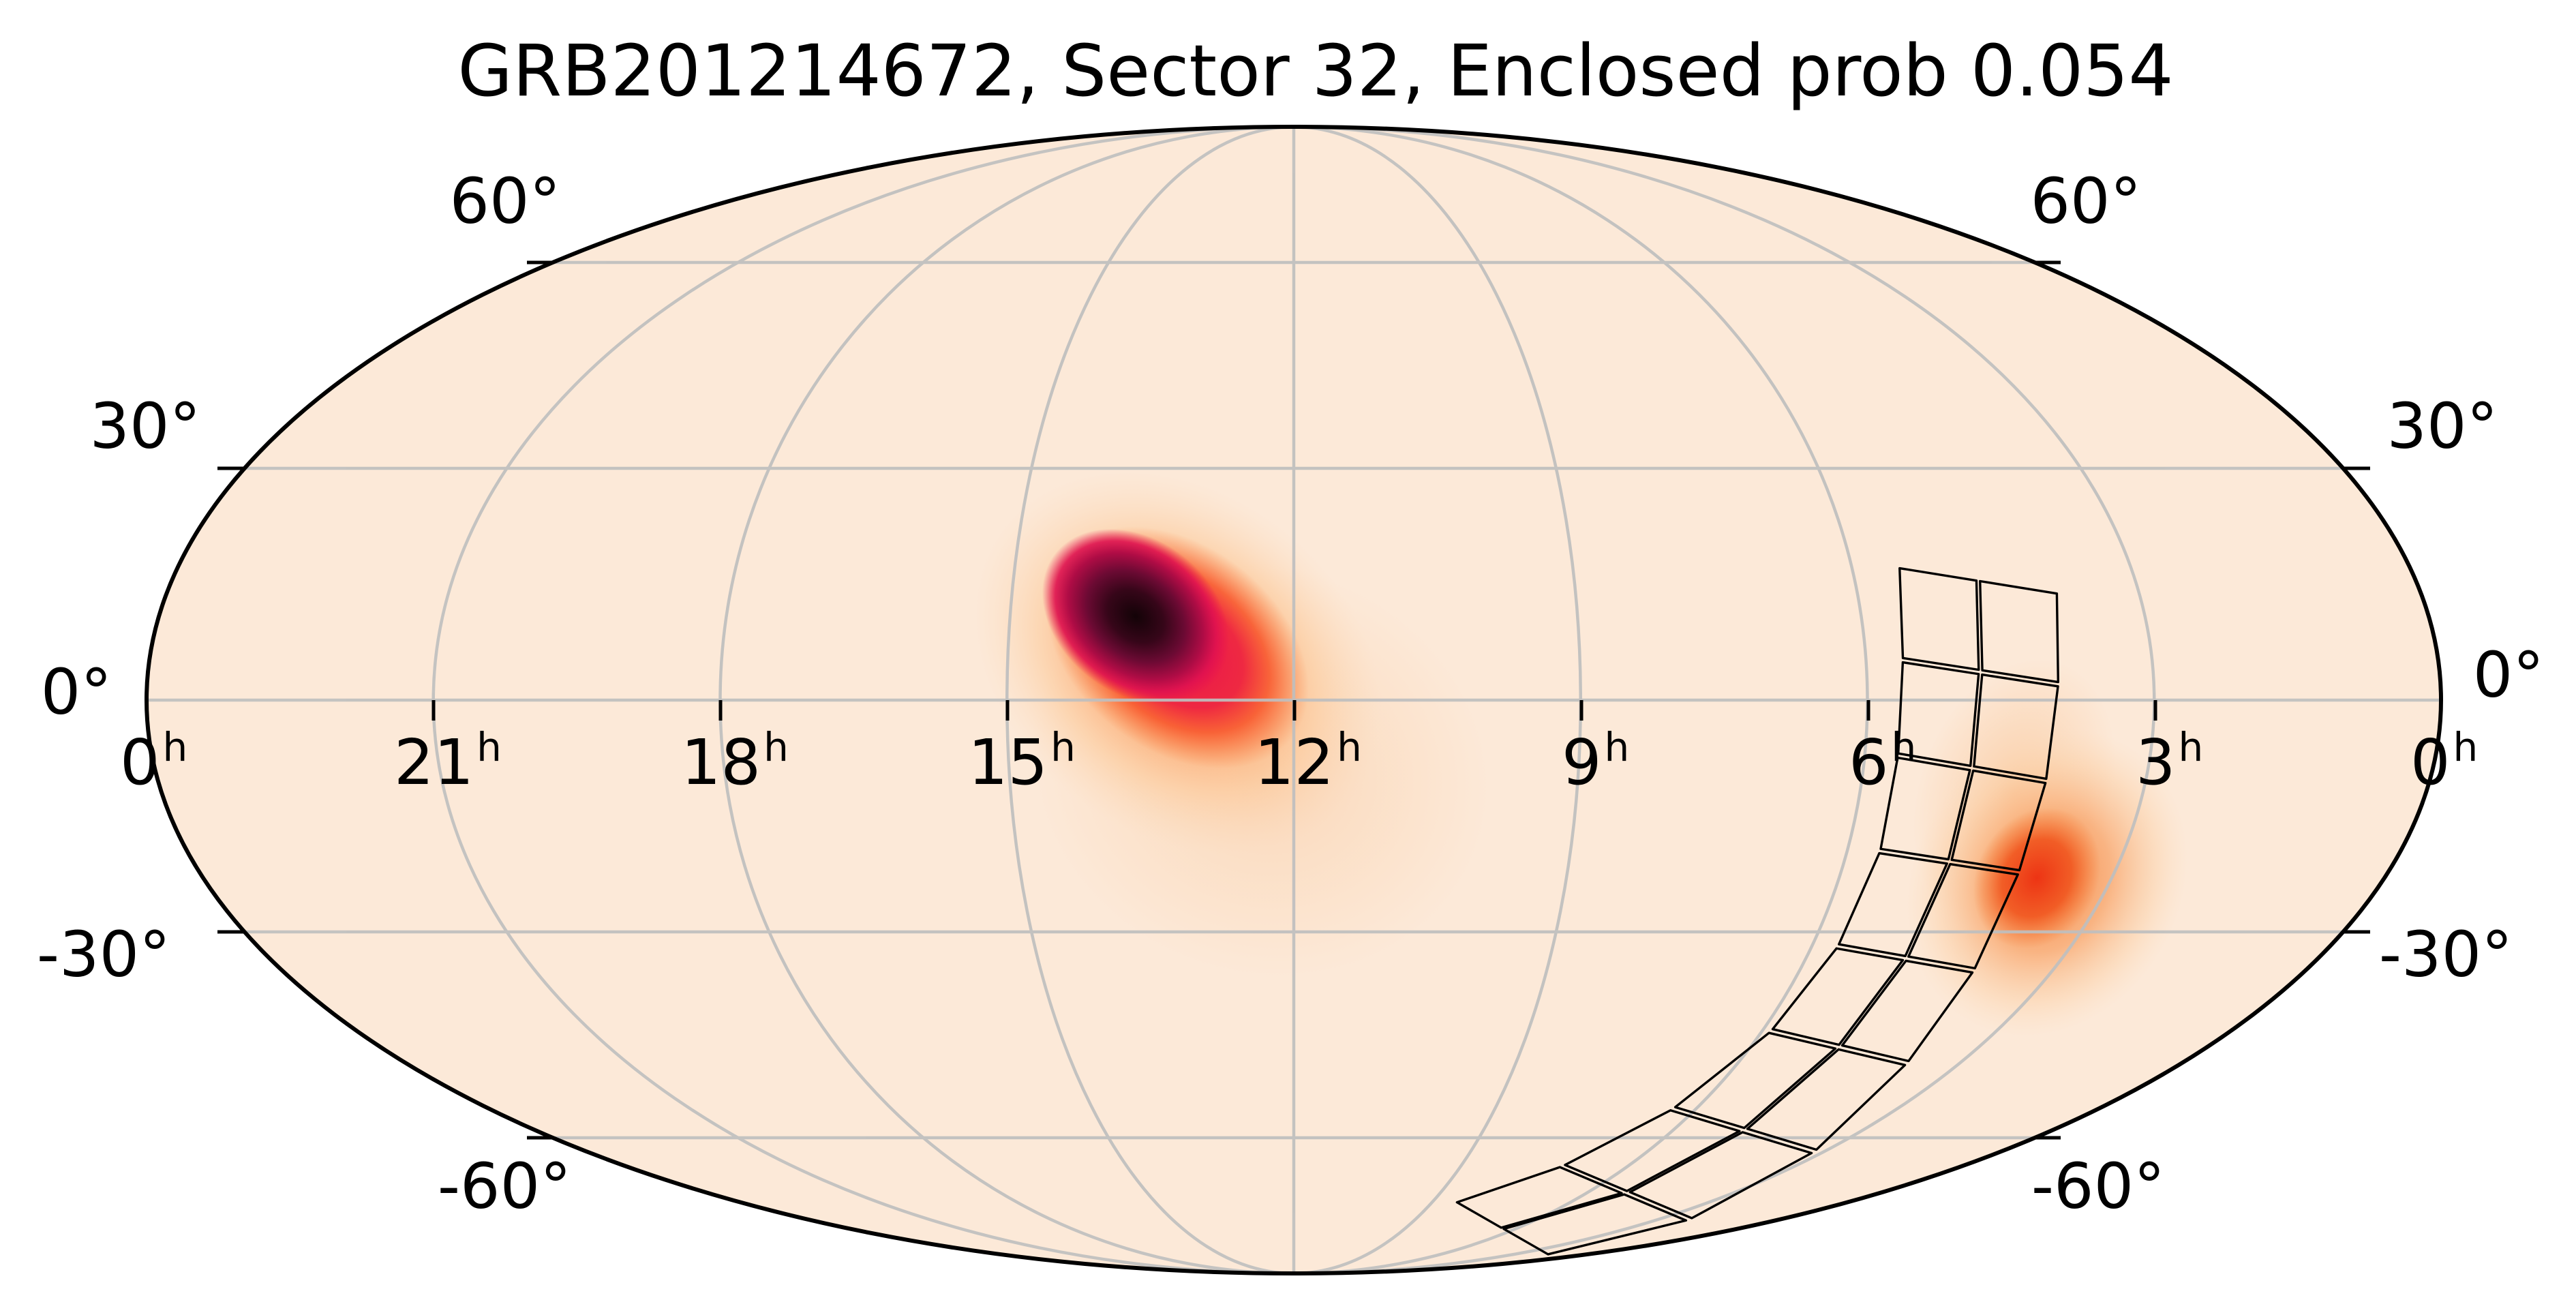 The image size is (2576, 1315). I want to click on ra-label-value: 3, so click(2156, 762).